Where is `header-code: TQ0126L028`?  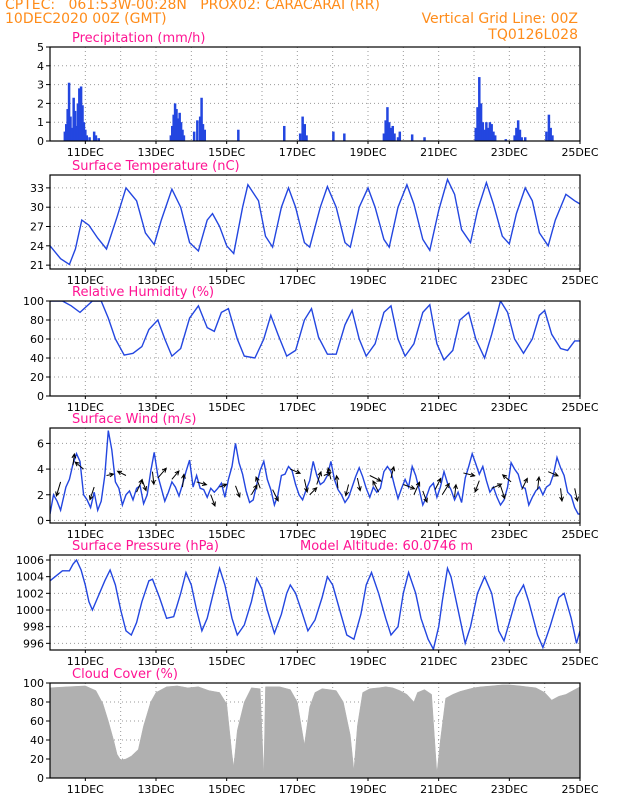 header-code: TQ0126L028 is located at coordinates (533, 35).